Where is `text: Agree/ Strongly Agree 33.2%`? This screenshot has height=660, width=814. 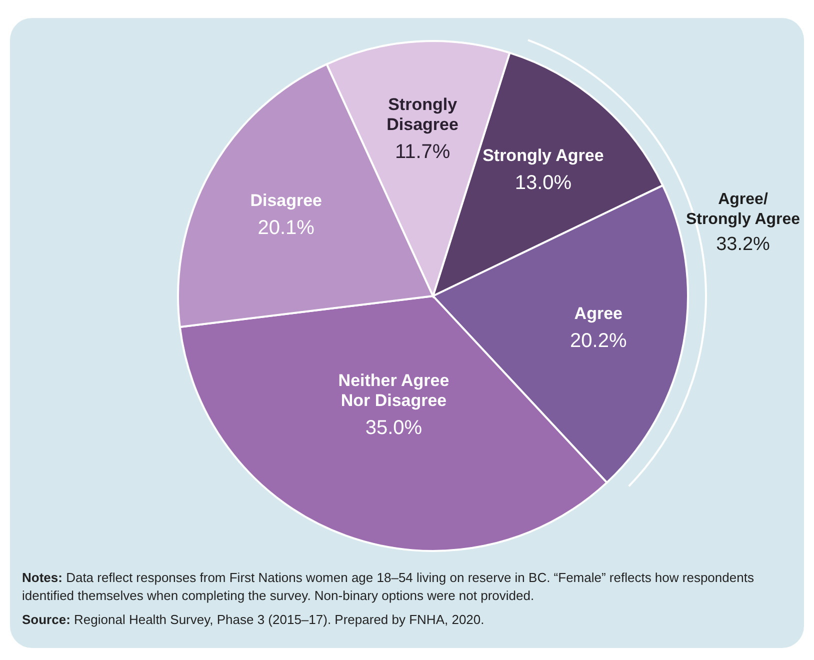
text: Agree/ Strongly Agree 33.2% is located at coordinates (743, 223).